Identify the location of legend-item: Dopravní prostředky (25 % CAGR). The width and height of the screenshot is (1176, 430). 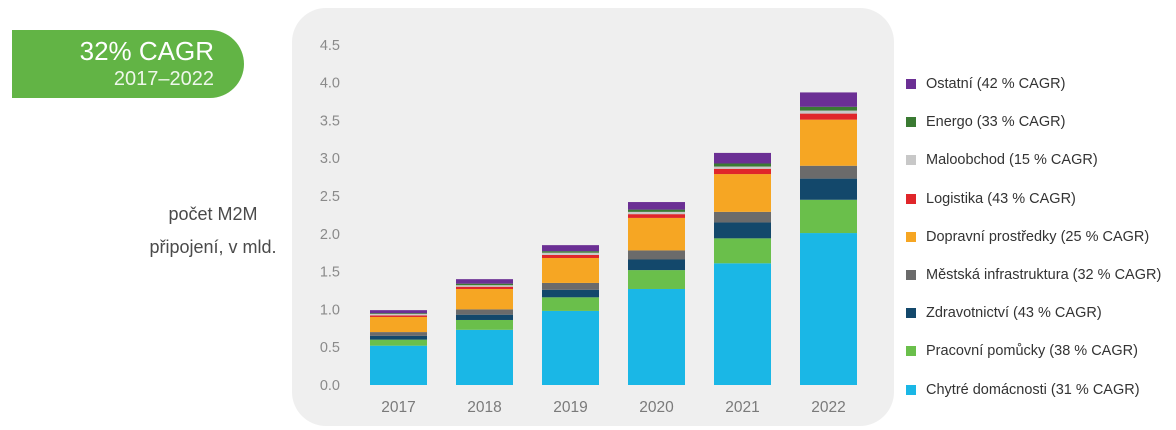
(1040, 237).